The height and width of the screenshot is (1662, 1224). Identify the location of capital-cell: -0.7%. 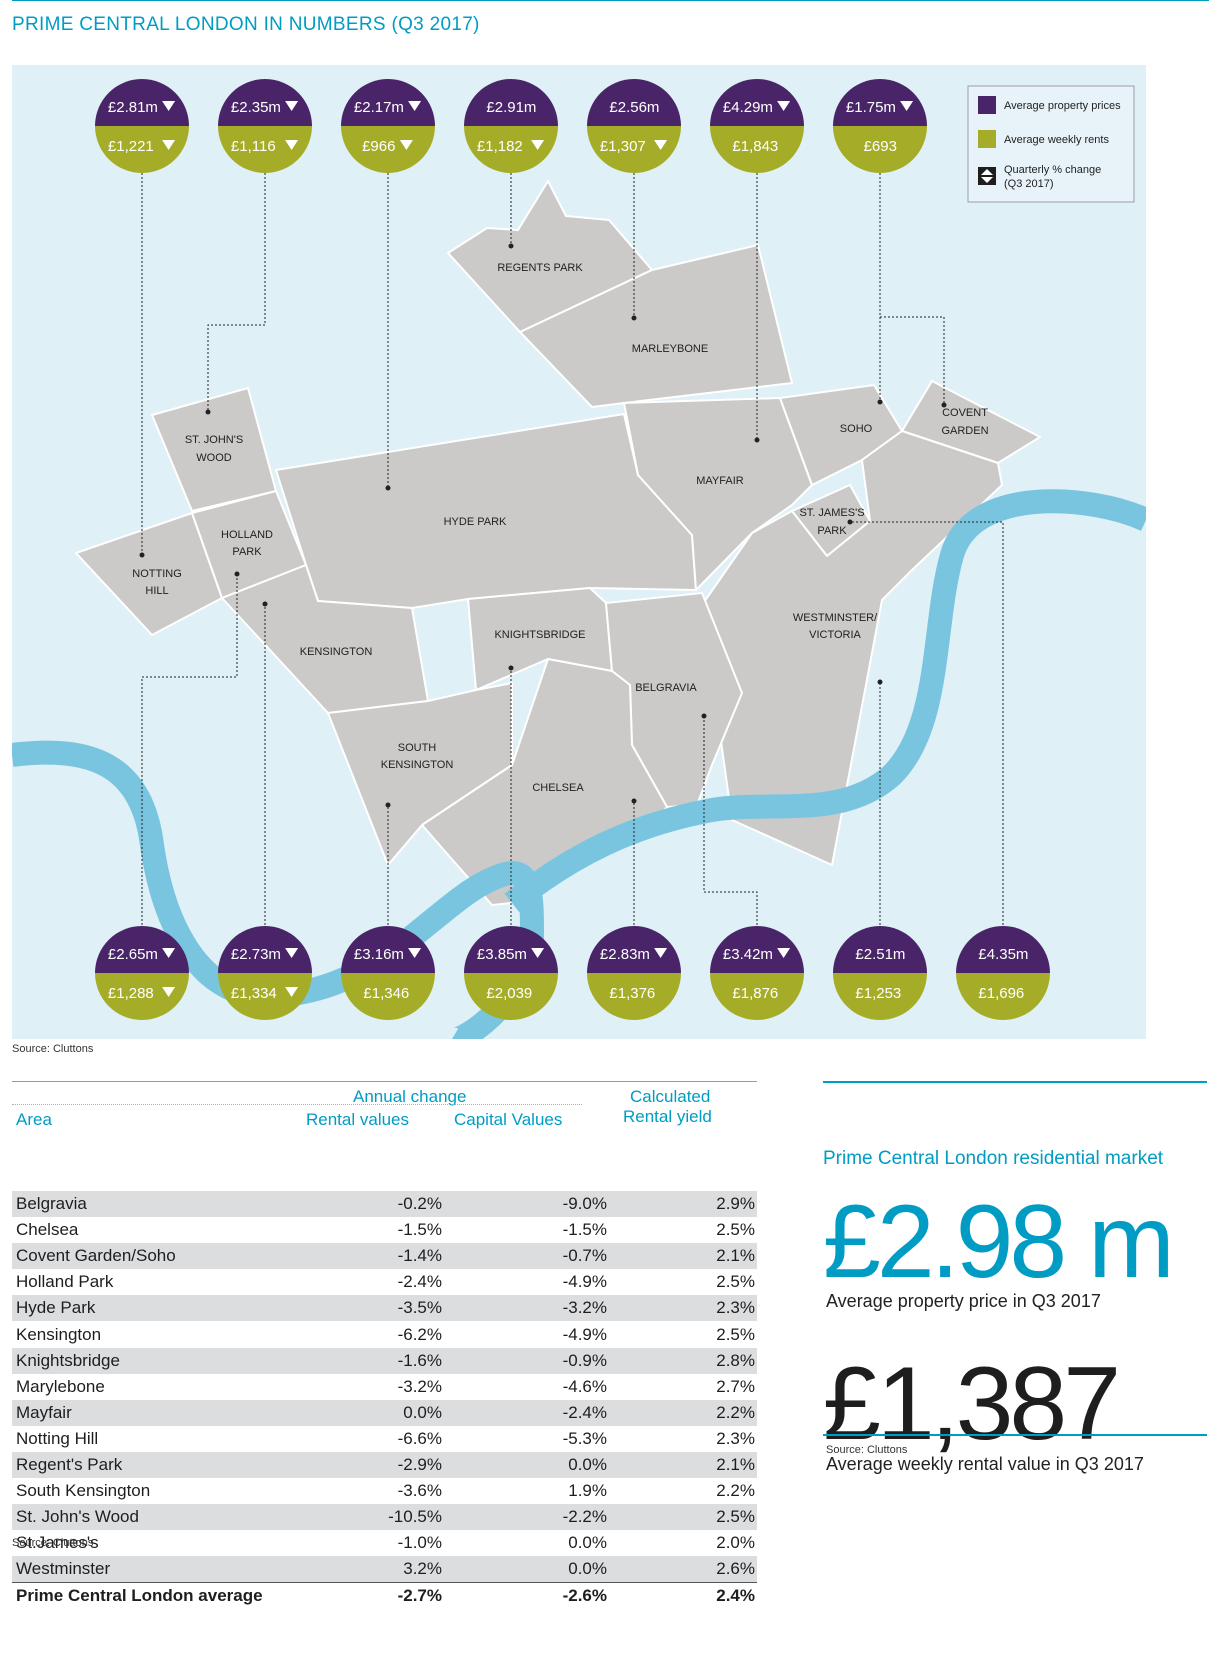
(584, 1256).